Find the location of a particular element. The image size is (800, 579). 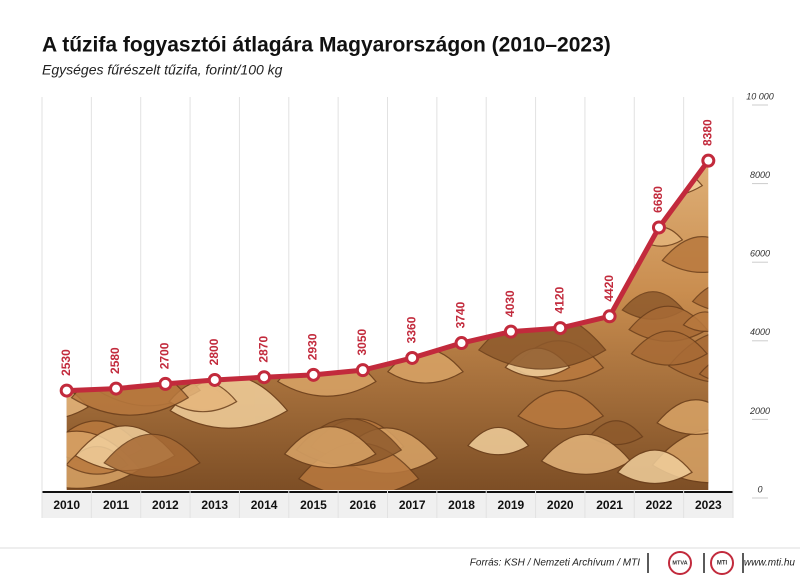

x-tick-label: 2015 is located at coordinates (313, 505).